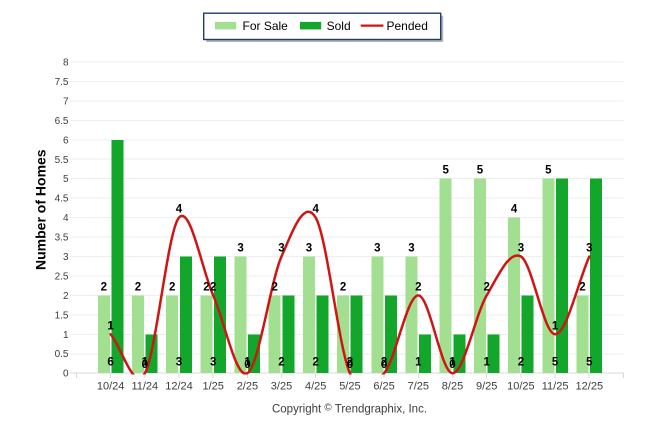 This screenshot has width=646, height=439. What do you see at coordinates (590, 386) in the screenshot?
I see `svg-text: 12/25` at bounding box center [590, 386].